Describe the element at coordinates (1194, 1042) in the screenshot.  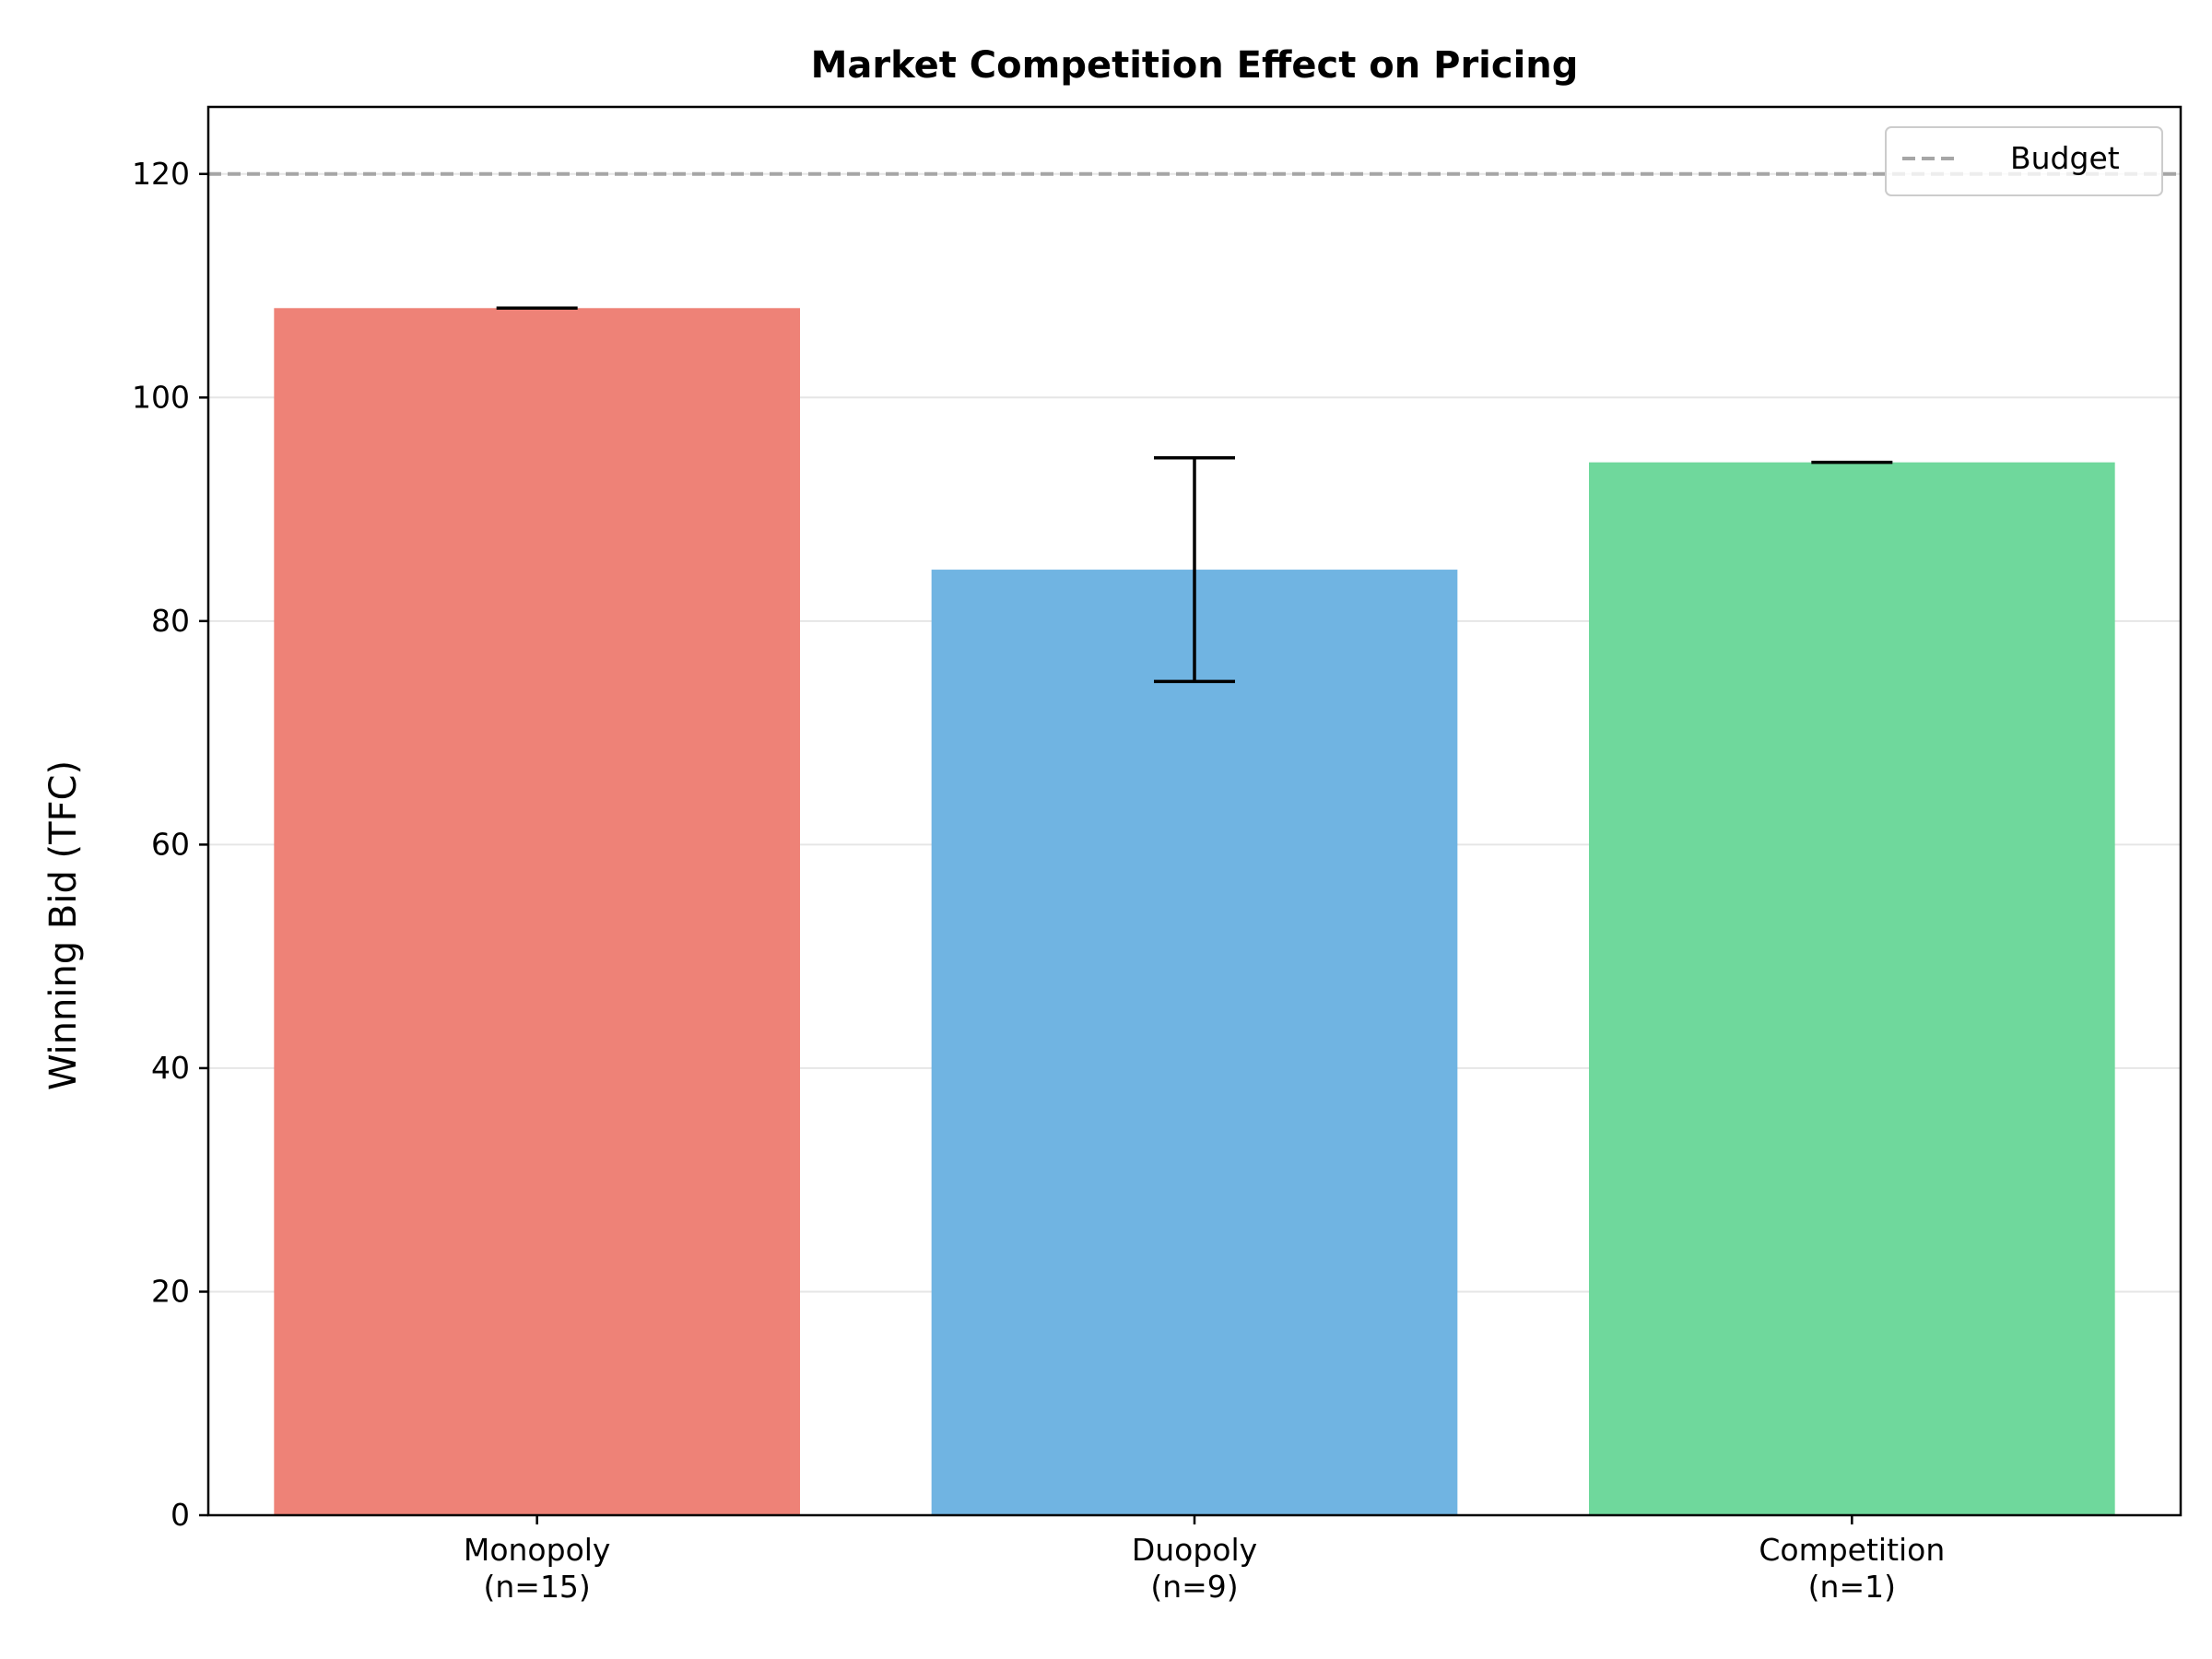
I see `bar-duopoly` at that location.